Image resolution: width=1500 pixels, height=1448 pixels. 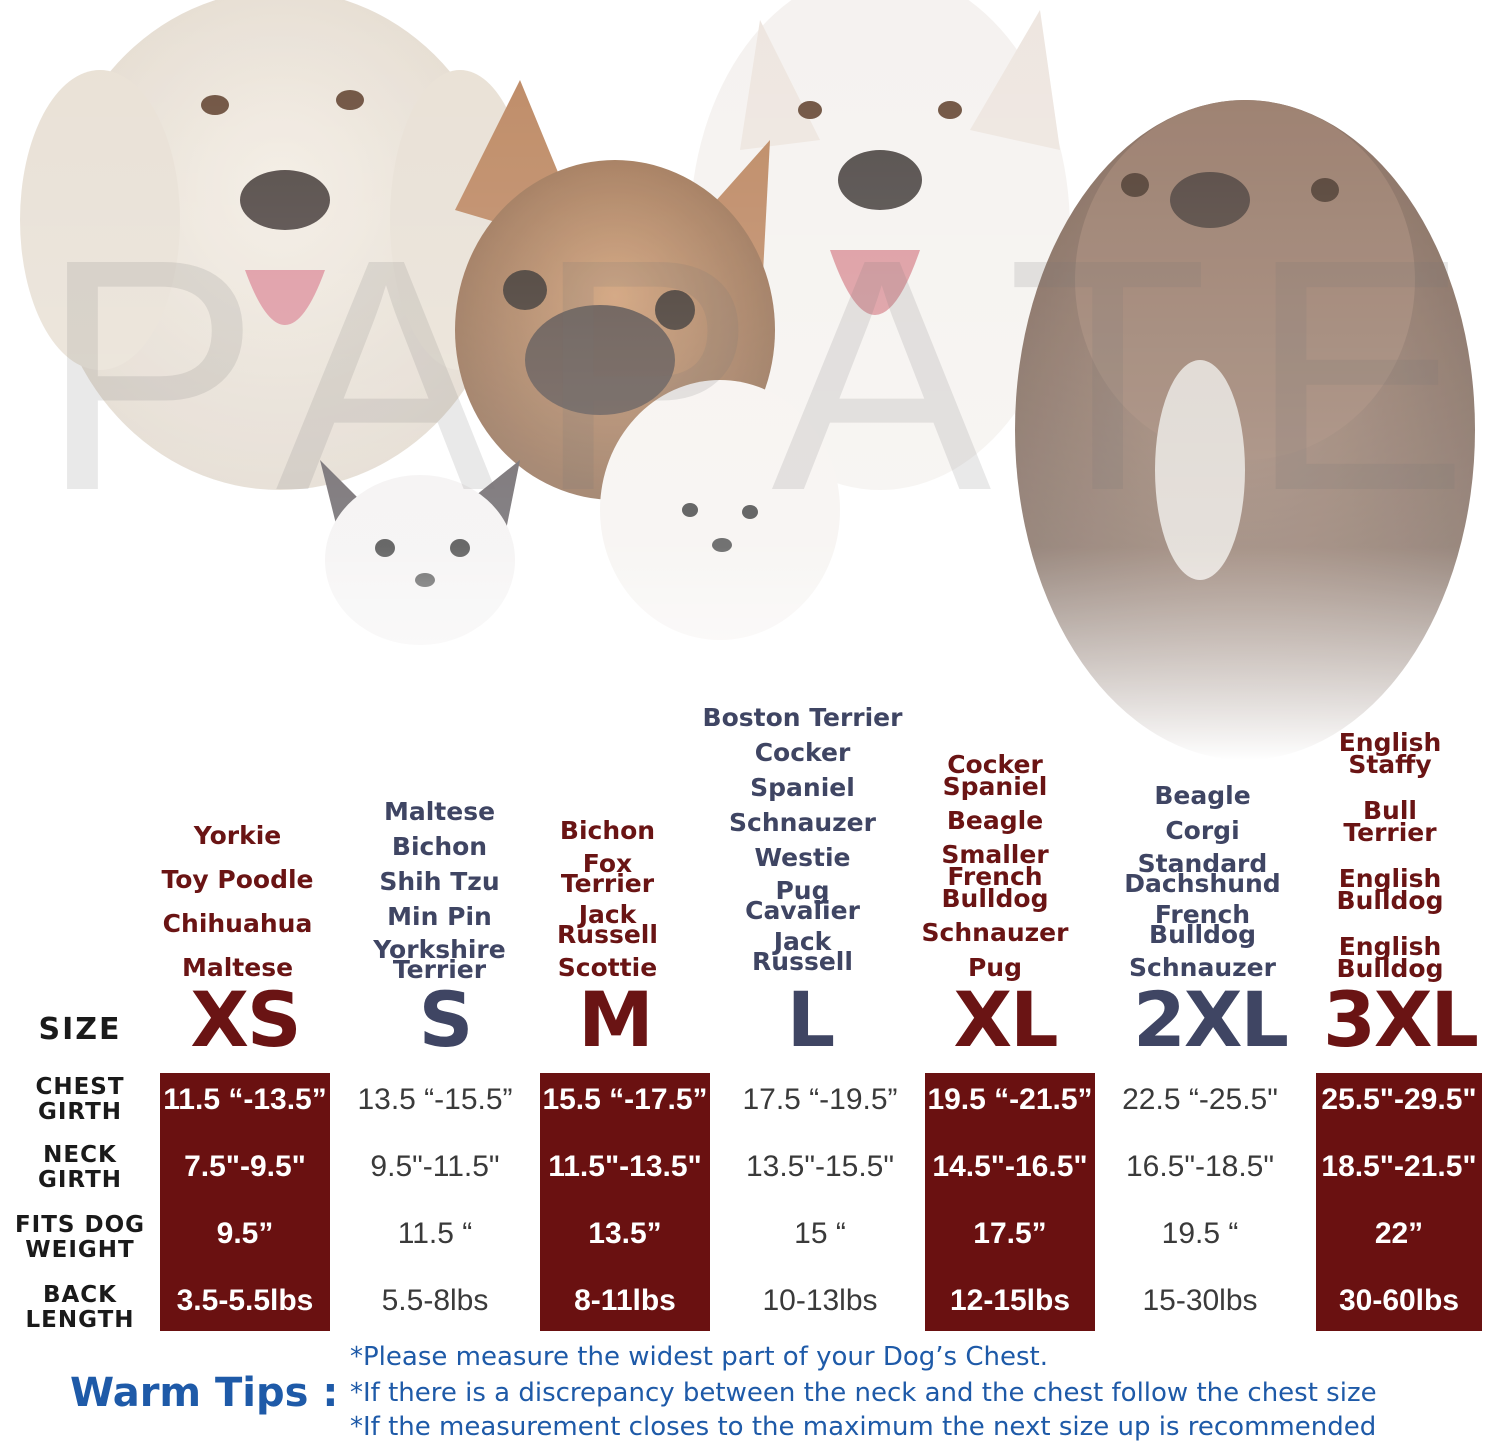 What do you see at coordinates (625, 1166) in the screenshot?
I see `cell-neck-m: 11.5"-13.5"` at bounding box center [625, 1166].